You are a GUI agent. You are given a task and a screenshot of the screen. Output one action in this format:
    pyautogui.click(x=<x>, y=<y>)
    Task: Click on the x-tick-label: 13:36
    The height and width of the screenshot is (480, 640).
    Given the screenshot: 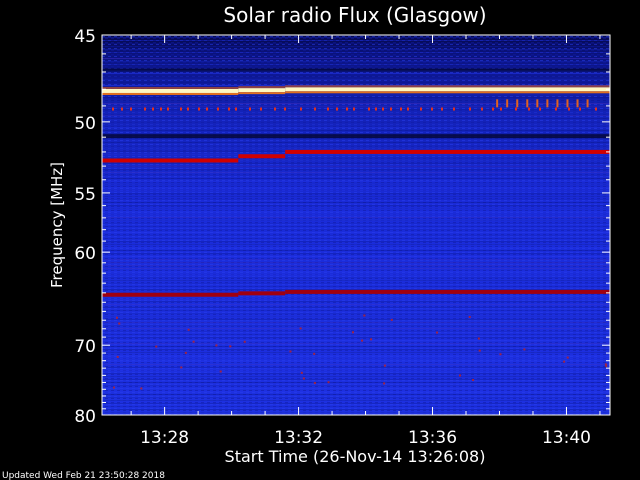 What is the action you would take?
    pyautogui.click(x=432, y=438)
    